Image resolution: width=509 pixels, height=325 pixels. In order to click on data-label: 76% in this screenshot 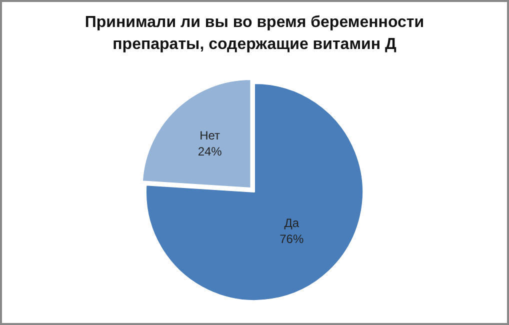, I will do `click(292, 239)`.